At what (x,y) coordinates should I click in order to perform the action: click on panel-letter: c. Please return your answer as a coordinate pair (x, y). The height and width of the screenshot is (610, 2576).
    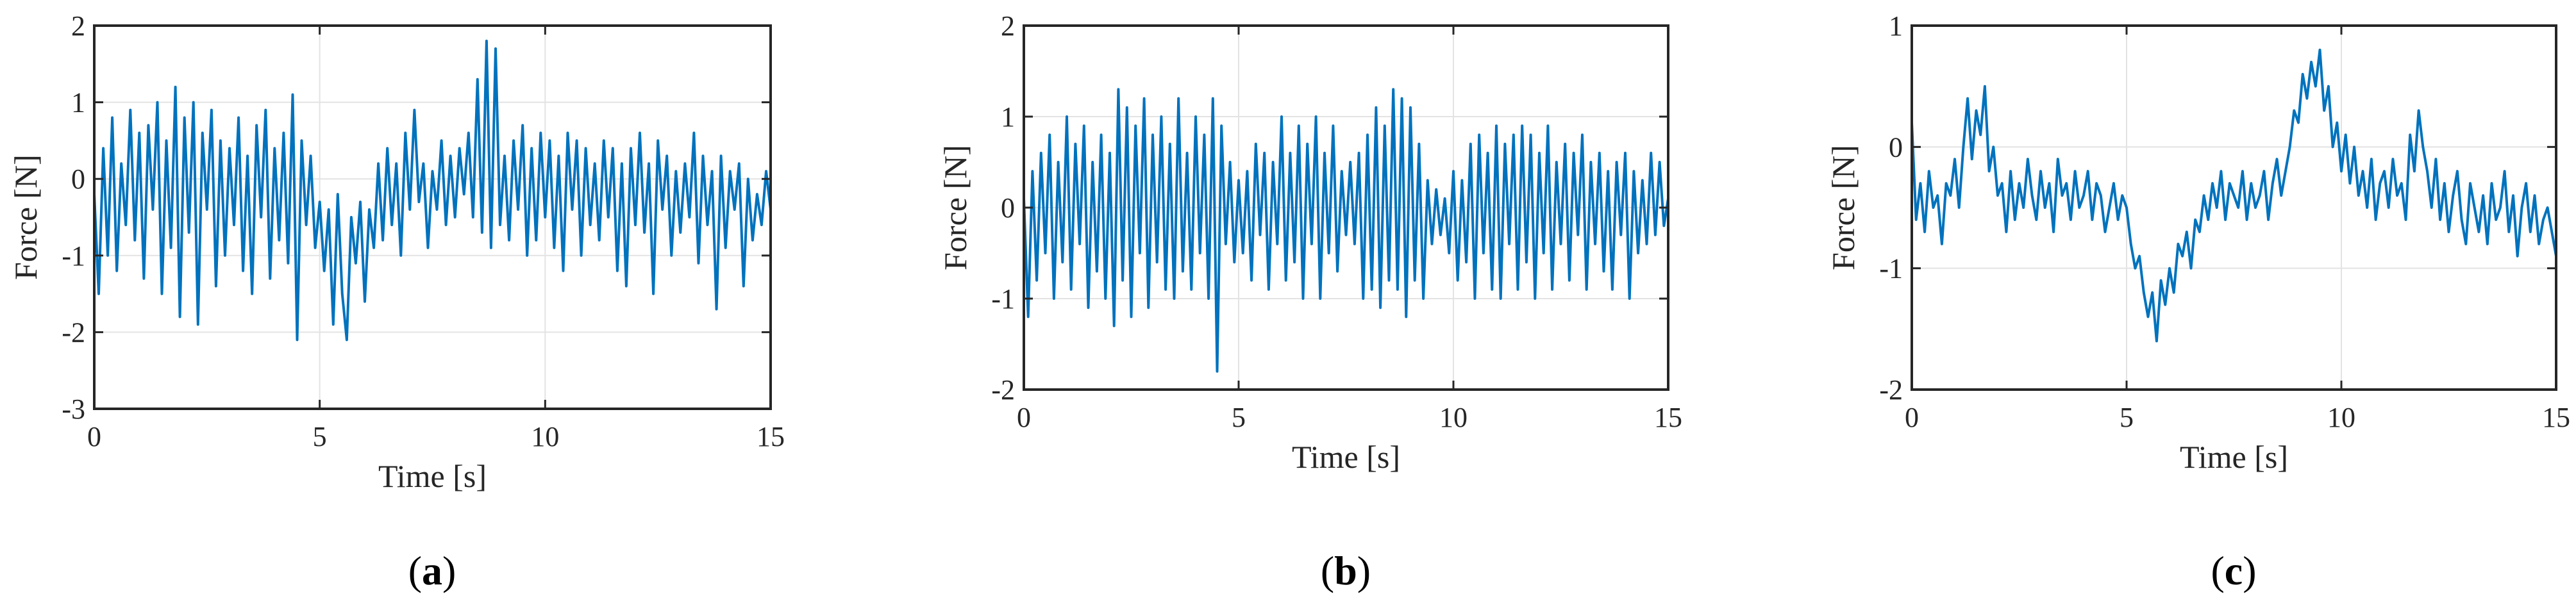
    Looking at the image, I should click on (2234, 570).